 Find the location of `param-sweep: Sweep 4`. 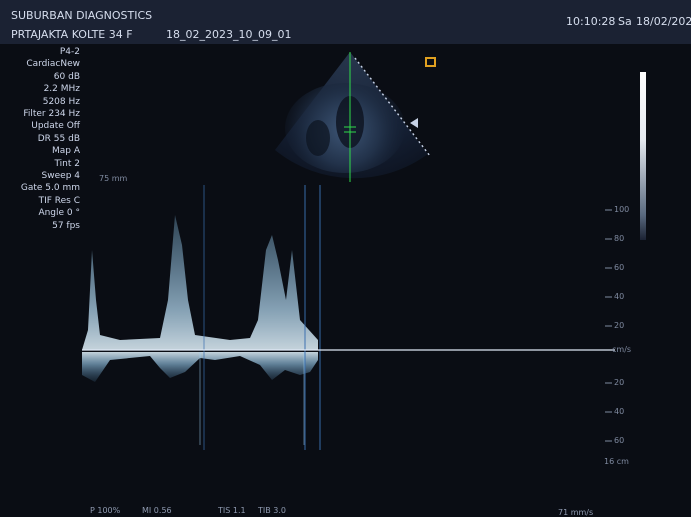

param-sweep: Sweep 4 is located at coordinates (60, 176).